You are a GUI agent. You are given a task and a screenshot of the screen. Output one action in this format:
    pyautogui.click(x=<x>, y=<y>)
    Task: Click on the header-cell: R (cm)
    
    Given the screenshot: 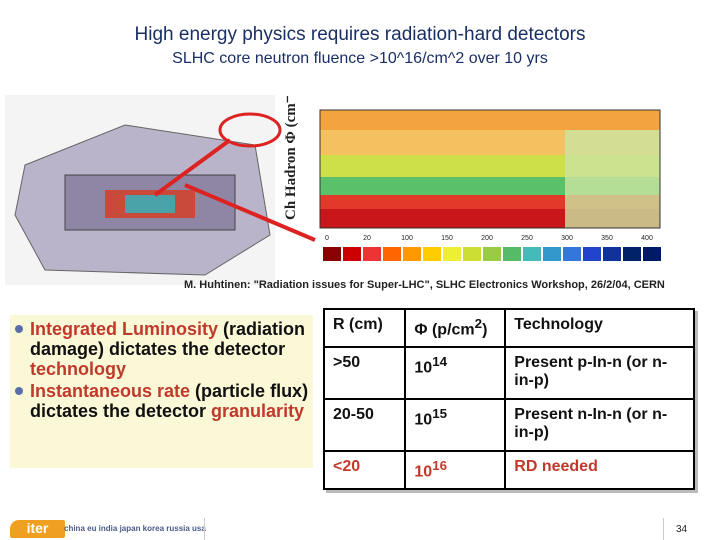 What is the action you would take?
    pyautogui.click(x=364, y=328)
    